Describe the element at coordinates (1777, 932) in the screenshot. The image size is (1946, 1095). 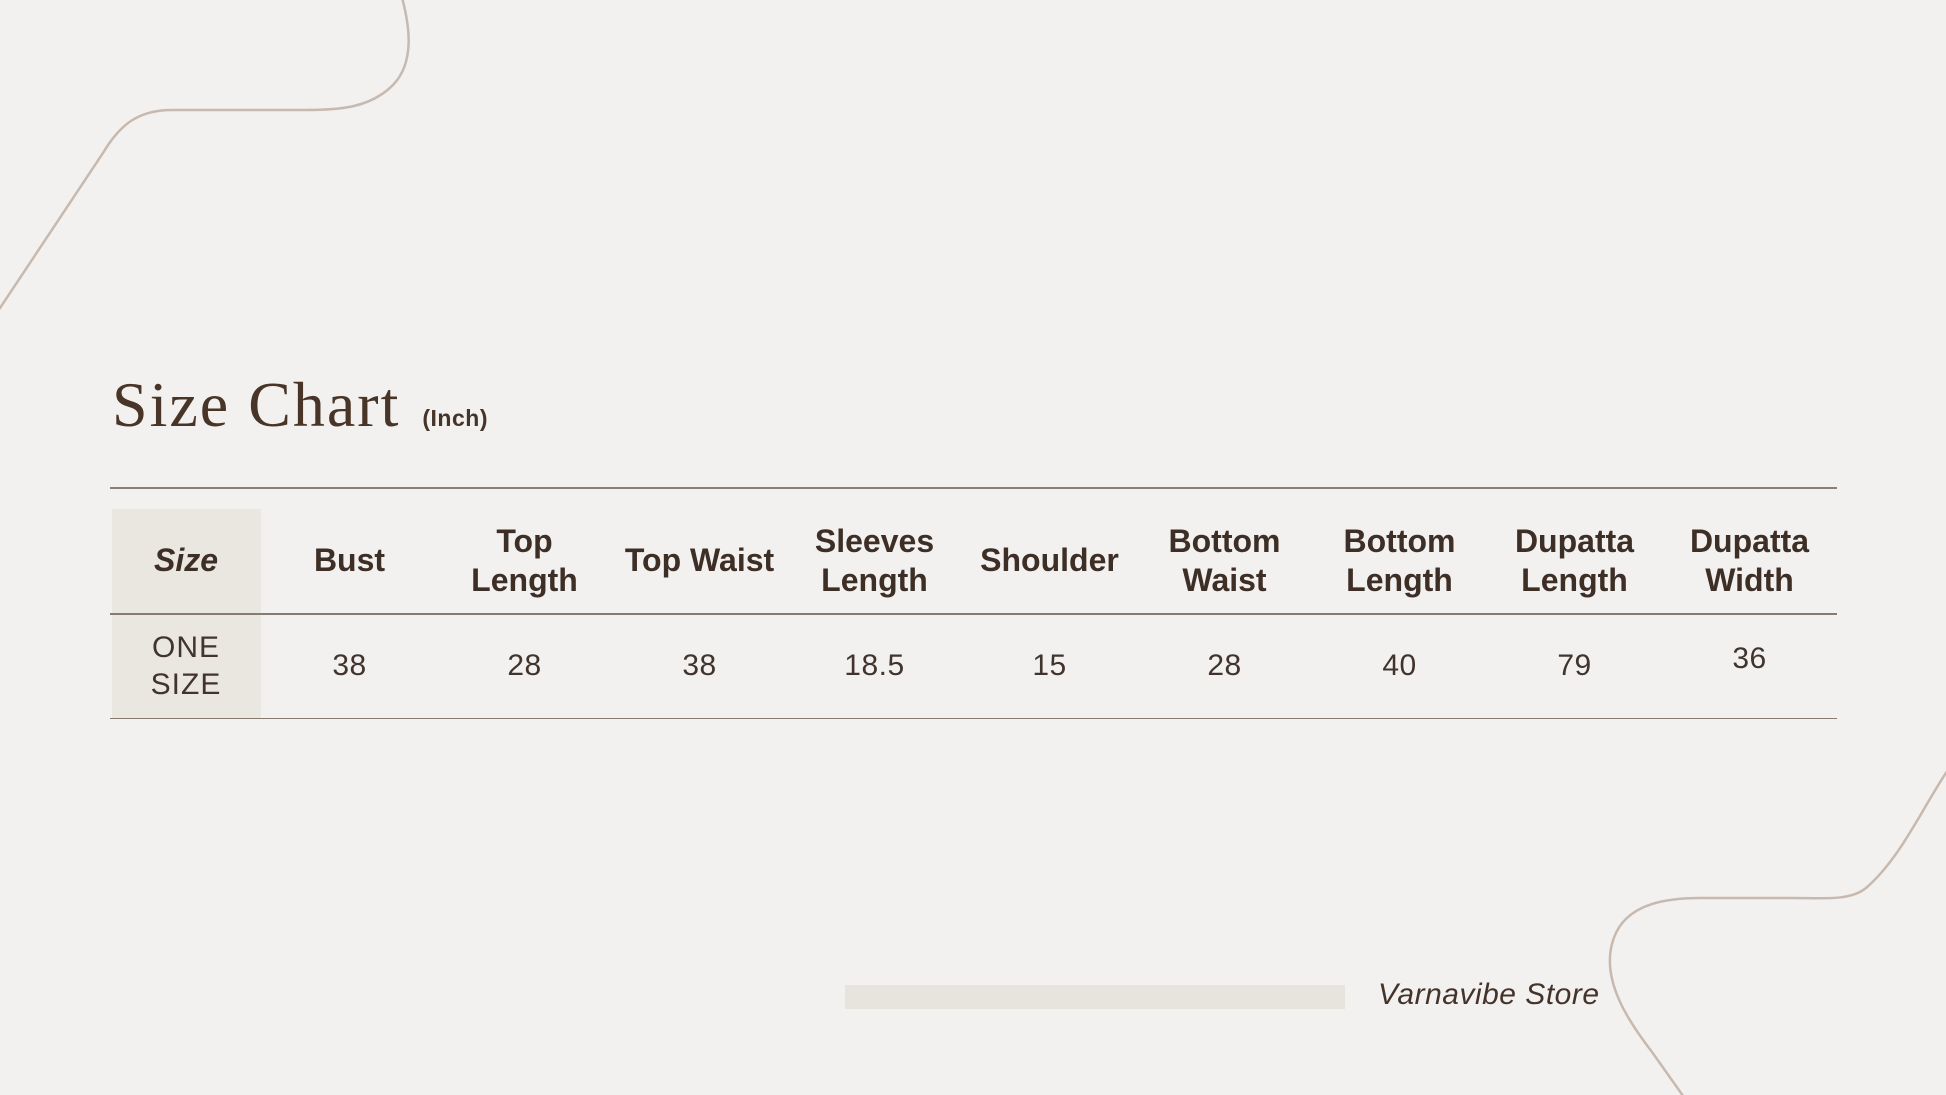
I see `bottom-right-curve-line` at that location.